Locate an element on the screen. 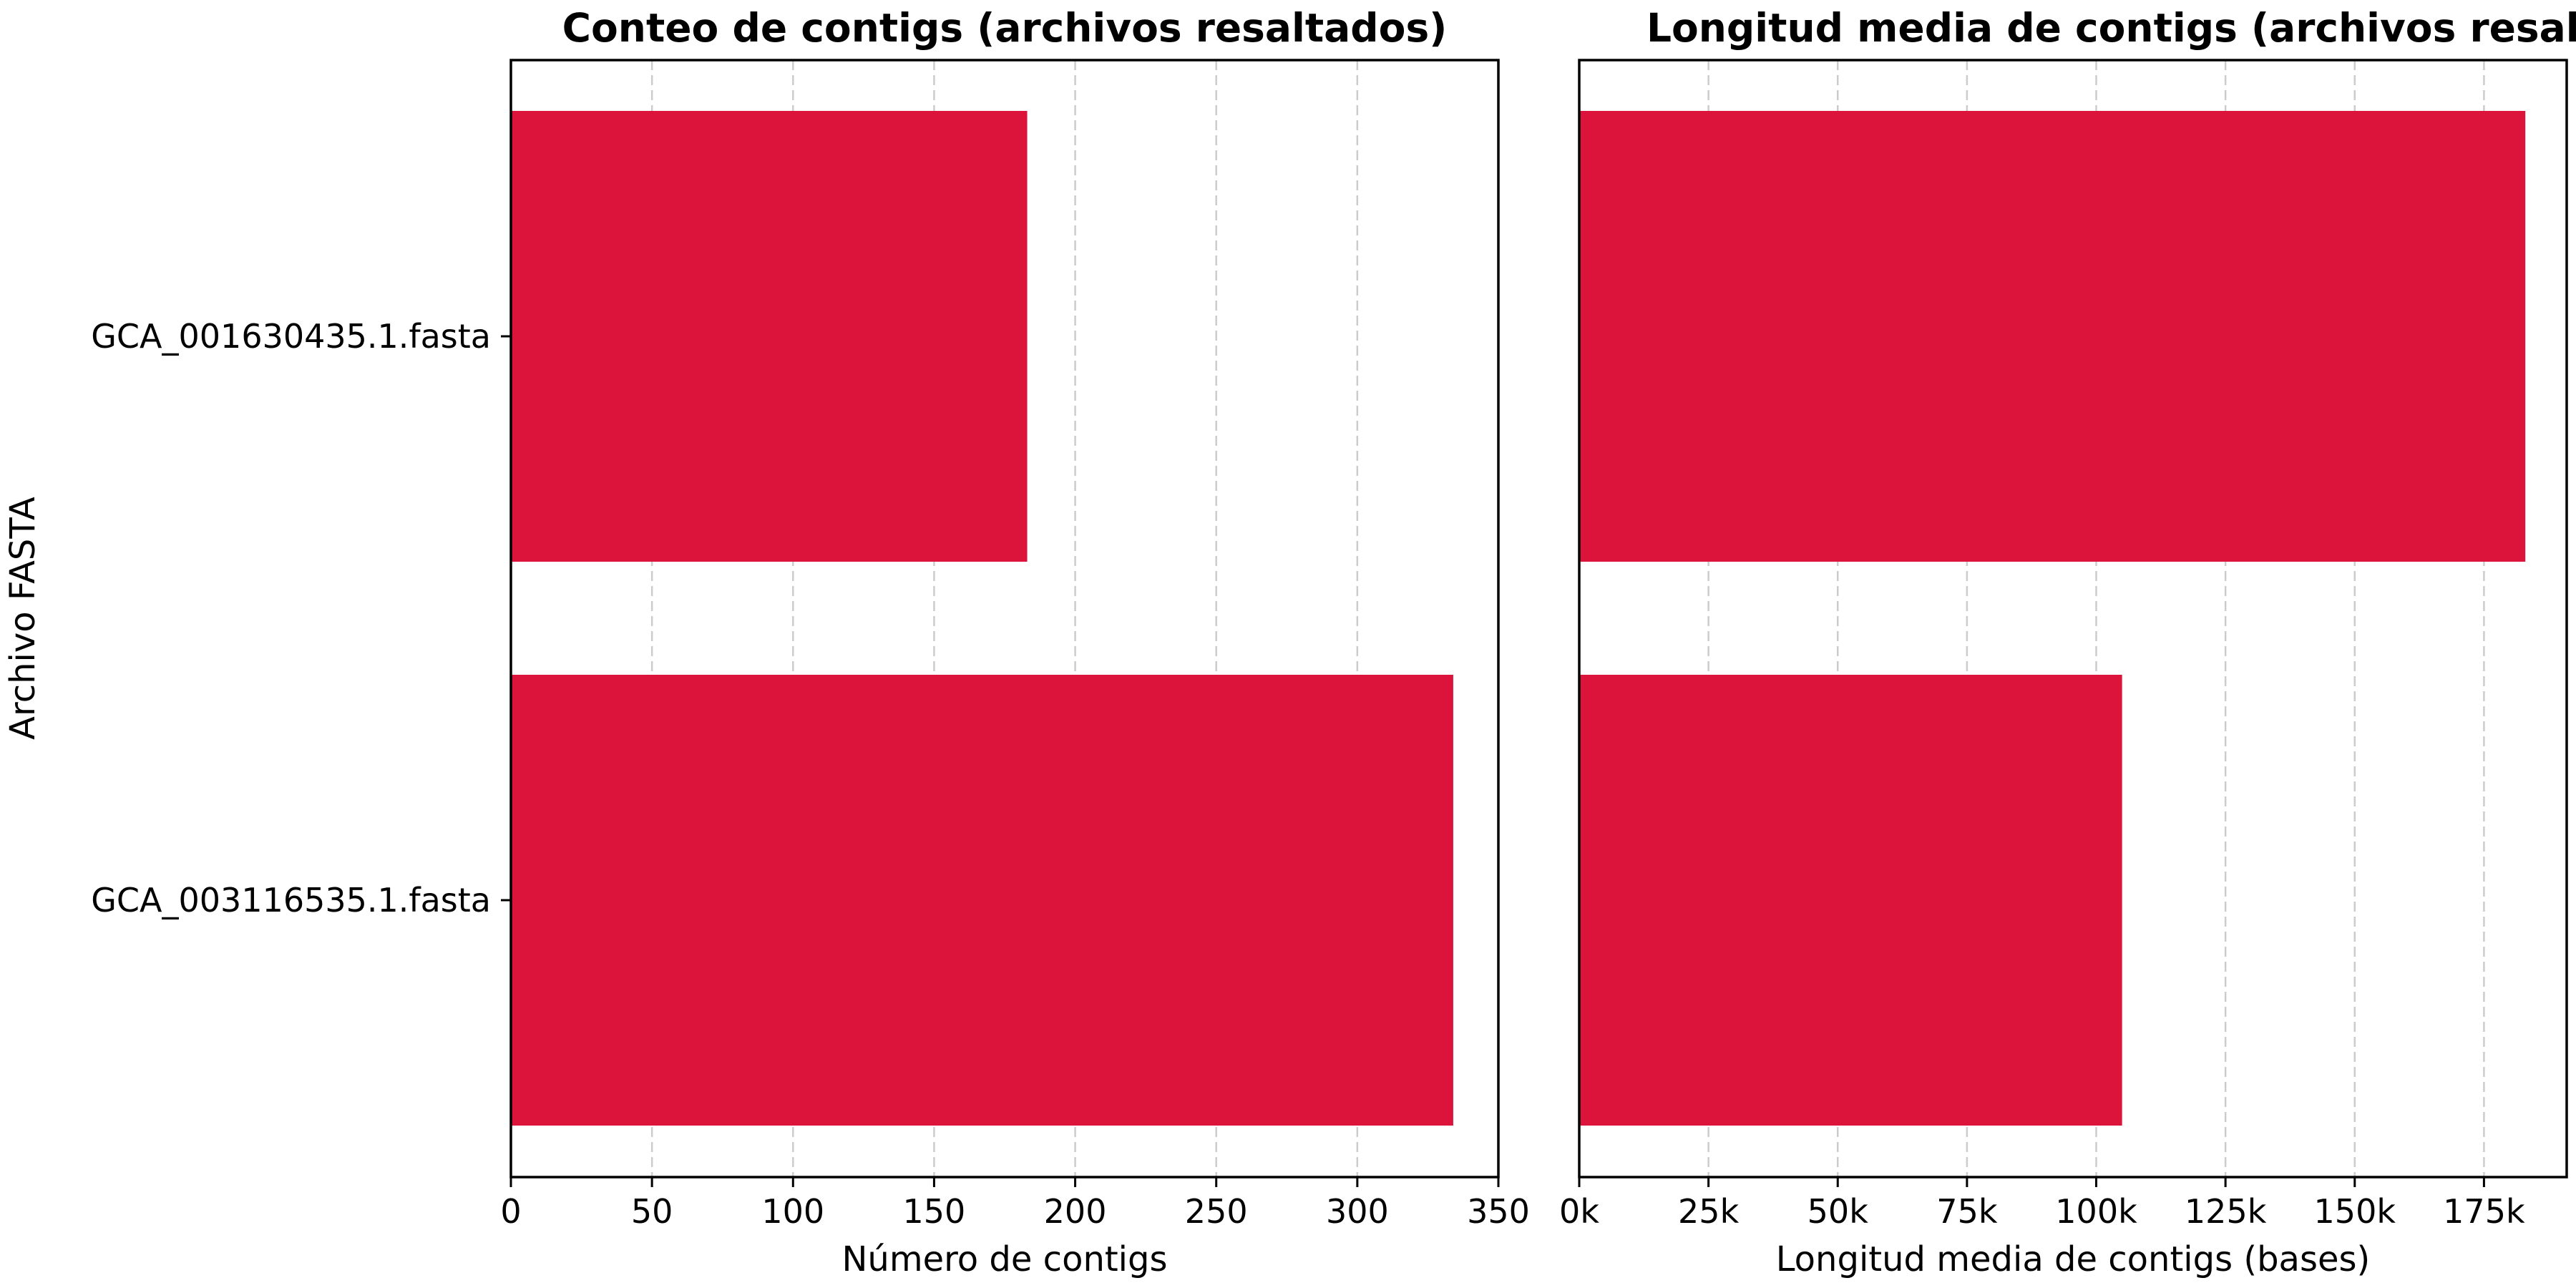 This screenshot has width=2576, height=1288. x-ticks: 0k 25k 50k 75k 100k 125k 150k 175k is located at coordinates (2042, 1204).